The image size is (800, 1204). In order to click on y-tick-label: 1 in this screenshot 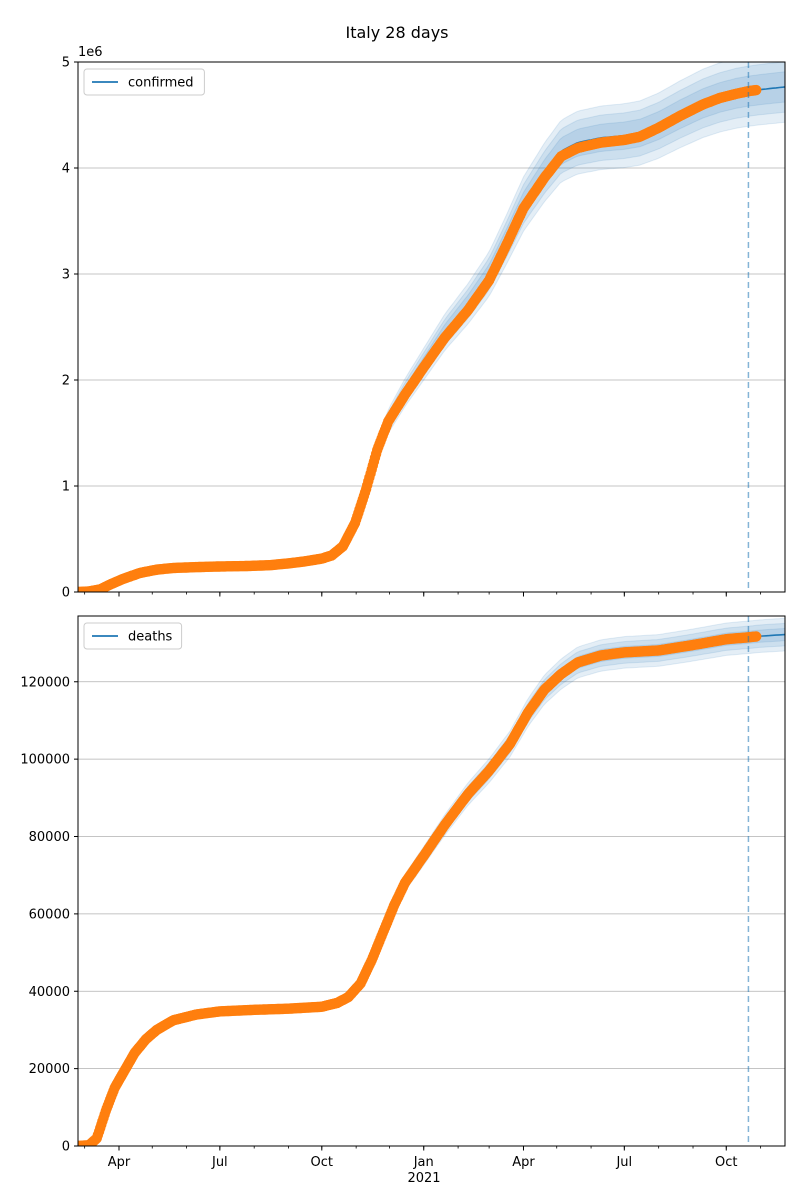, I will do `click(66, 487)`.